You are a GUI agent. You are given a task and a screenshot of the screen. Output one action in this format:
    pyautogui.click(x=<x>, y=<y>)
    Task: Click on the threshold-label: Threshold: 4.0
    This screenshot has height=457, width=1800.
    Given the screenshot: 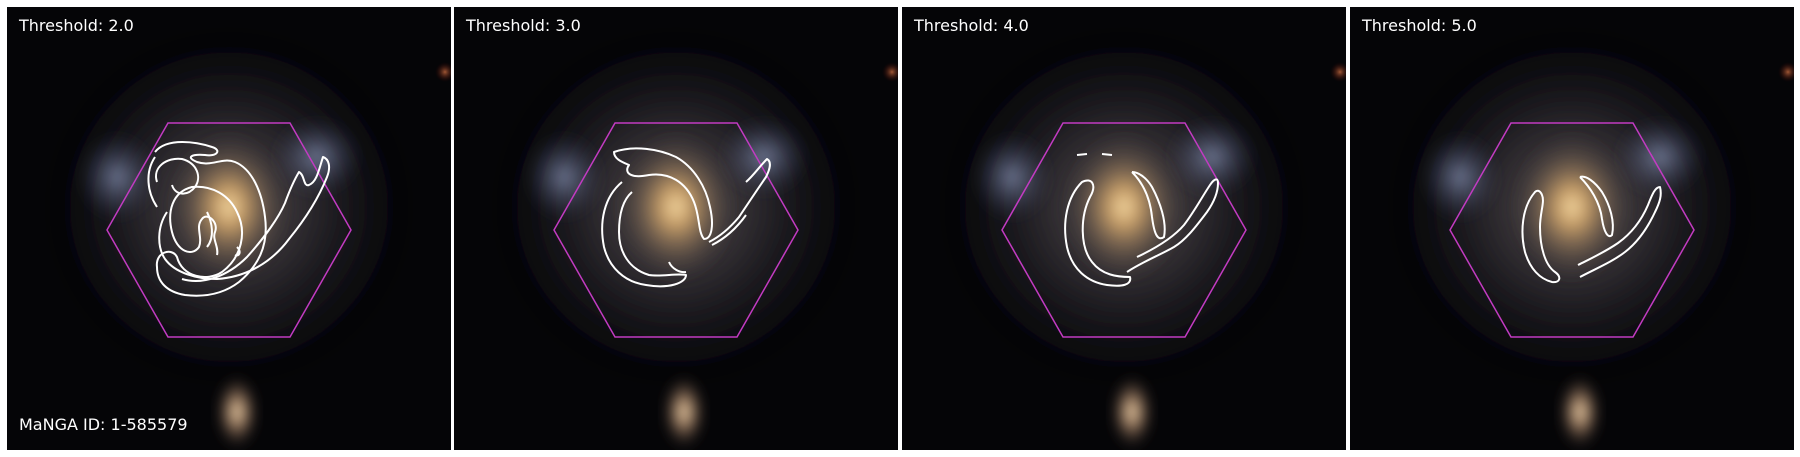 What is the action you would take?
    pyautogui.click(x=971, y=25)
    